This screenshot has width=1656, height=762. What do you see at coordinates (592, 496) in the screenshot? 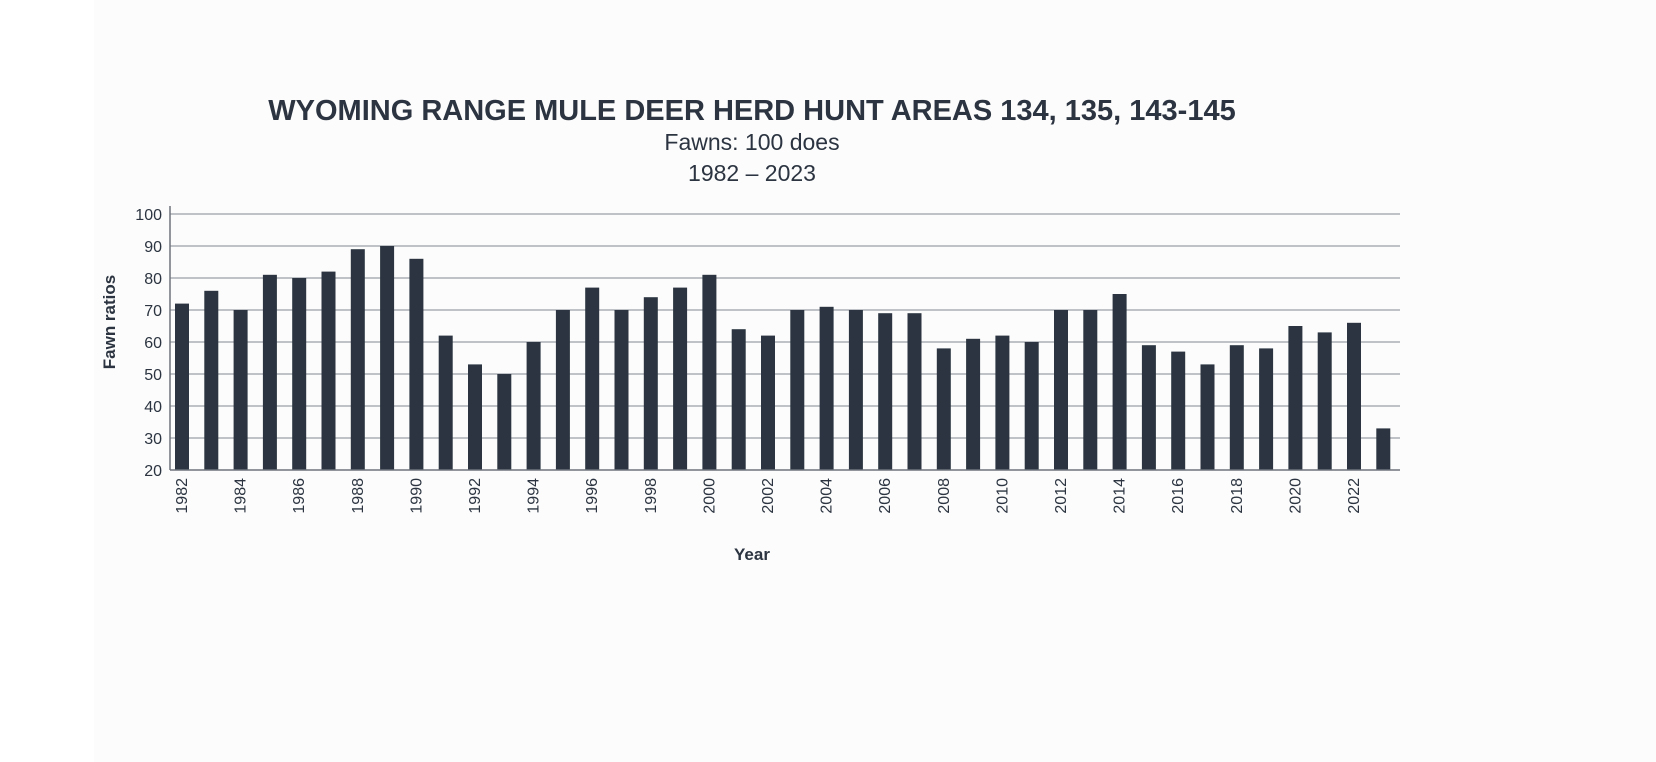
I see `x-tick-label: 1996` at bounding box center [592, 496].